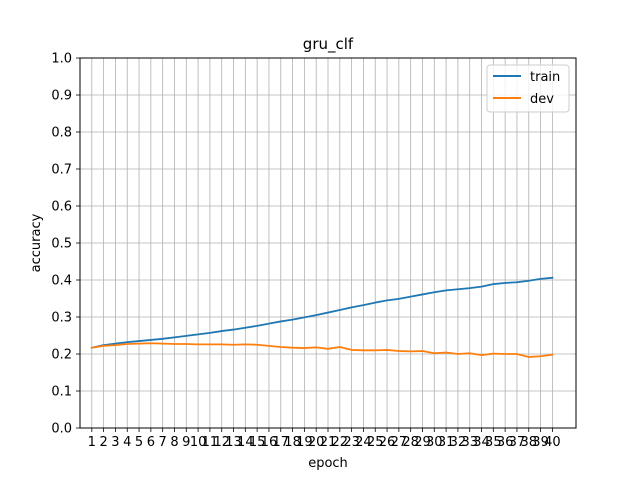 The image size is (640, 480). I want to click on x-tick-label: 30, so click(434, 442).